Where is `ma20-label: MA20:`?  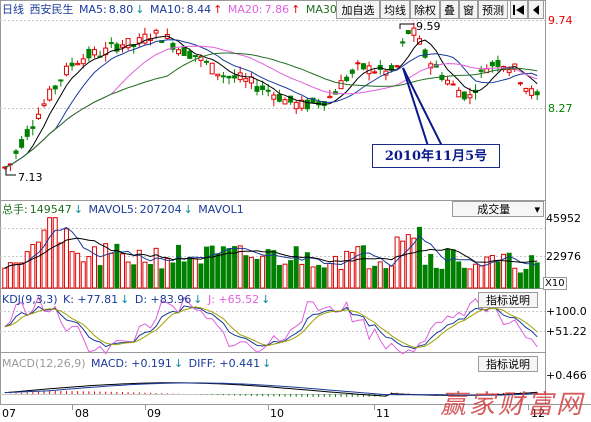
ma20-label: MA20: is located at coordinates (245, 9).